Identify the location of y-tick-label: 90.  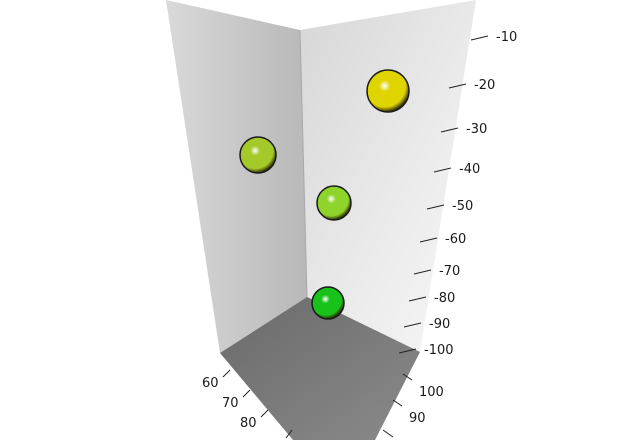
(417, 418).